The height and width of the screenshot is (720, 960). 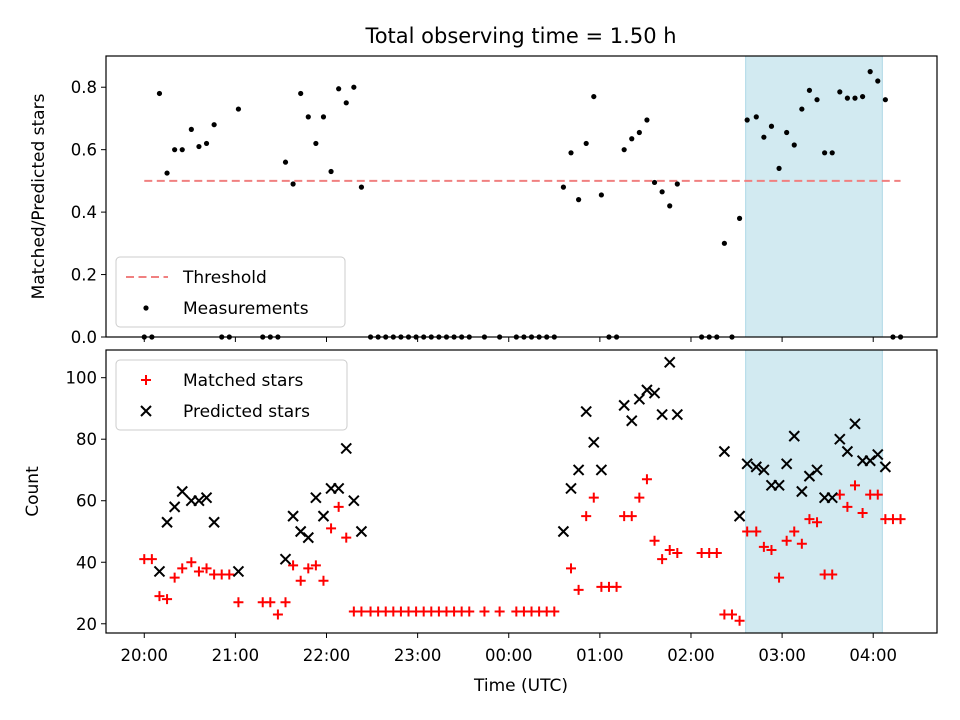 I want to click on x-tick-label: 21:00, so click(x=236, y=655).